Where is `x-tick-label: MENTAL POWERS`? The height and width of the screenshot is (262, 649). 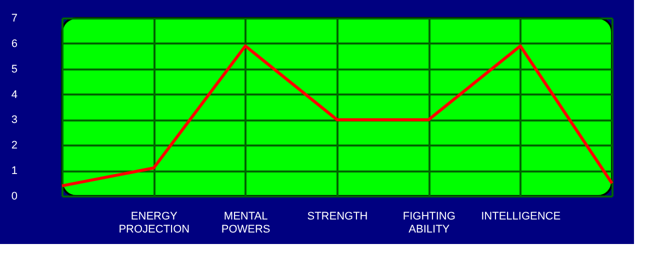
x-tick-label: MENTAL POWERS is located at coordinates (245, 223).